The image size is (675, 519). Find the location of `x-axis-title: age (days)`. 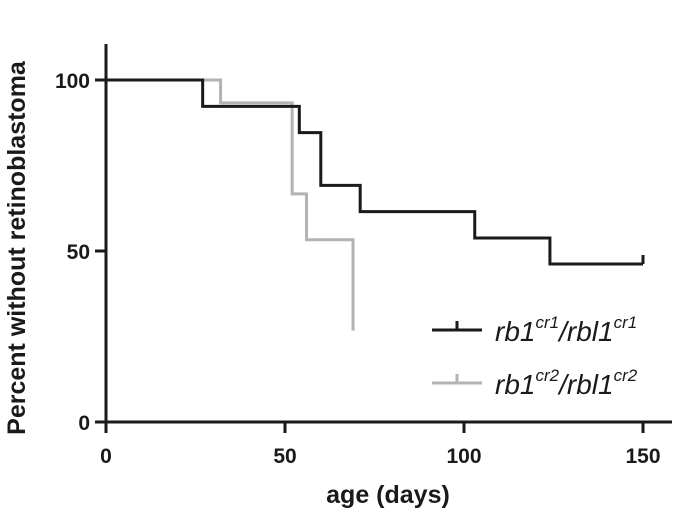

x-axis-title: age (days) is located at coordinates (388, 495).